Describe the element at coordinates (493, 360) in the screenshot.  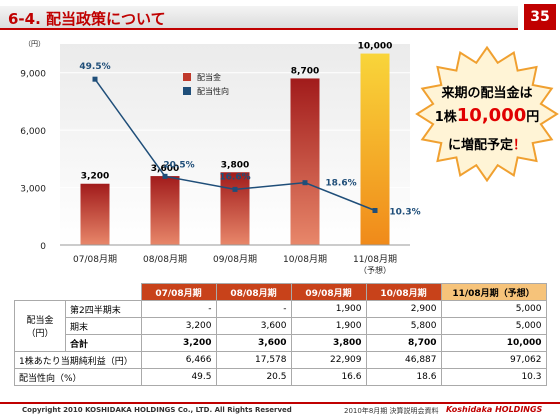
I see `table-cell: 97,062` at that location.